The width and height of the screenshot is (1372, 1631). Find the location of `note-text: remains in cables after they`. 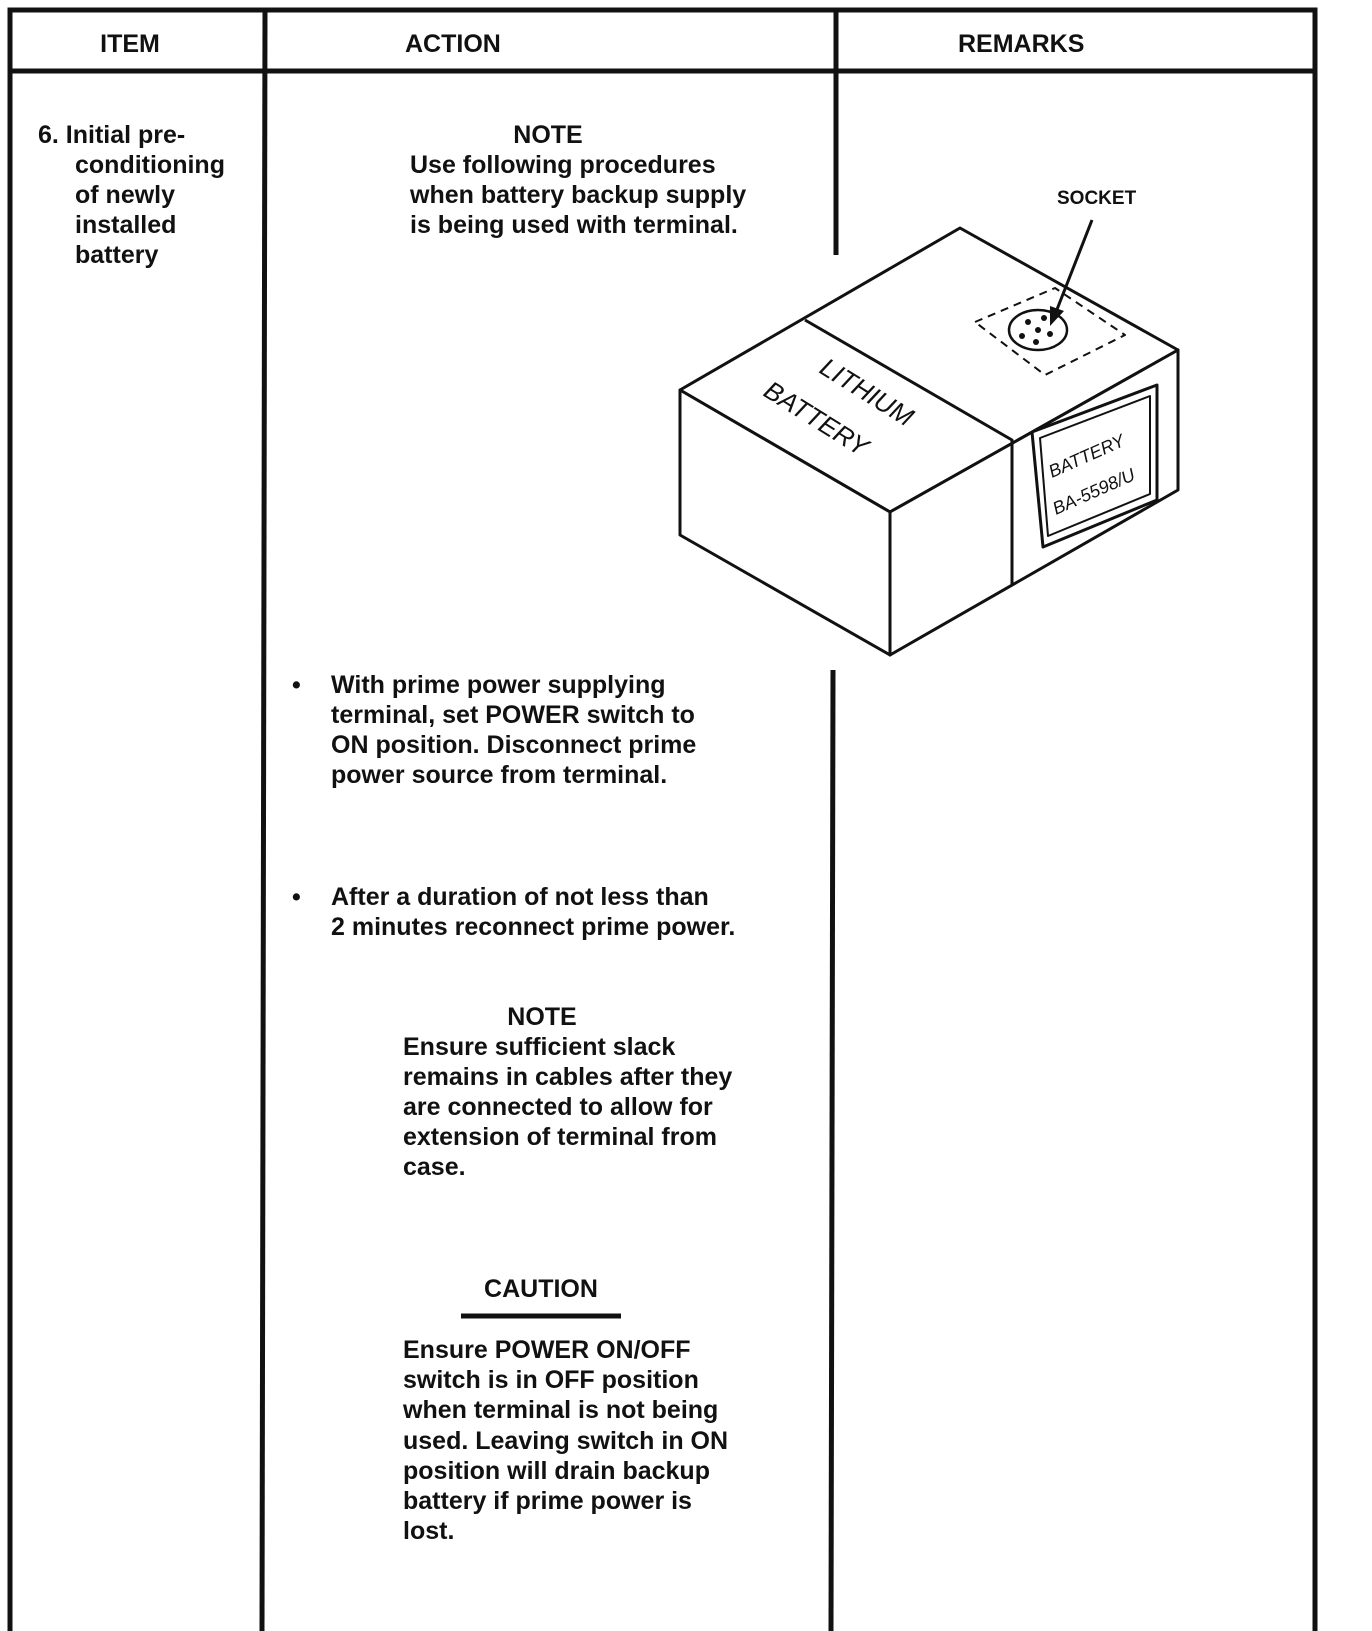

note-text: remains in cables after they is located at coordinates (568, 1077).